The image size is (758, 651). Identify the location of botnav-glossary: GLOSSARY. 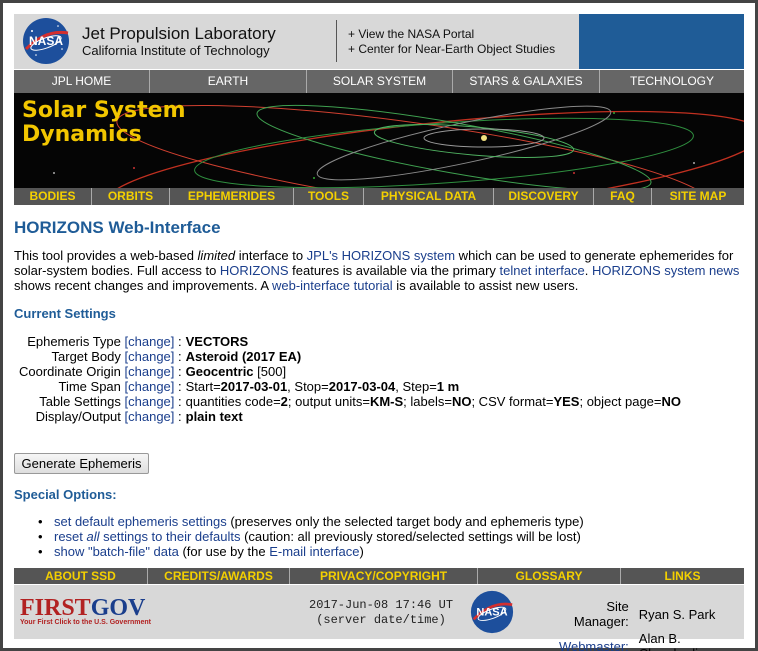
(549, 576).